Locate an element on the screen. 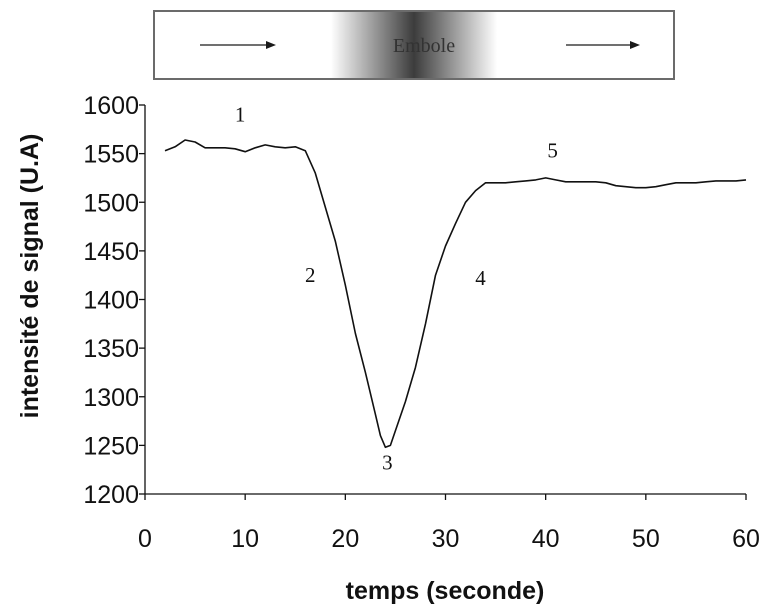  y-tick-label: 1350 is located at coordinates (111, 349).